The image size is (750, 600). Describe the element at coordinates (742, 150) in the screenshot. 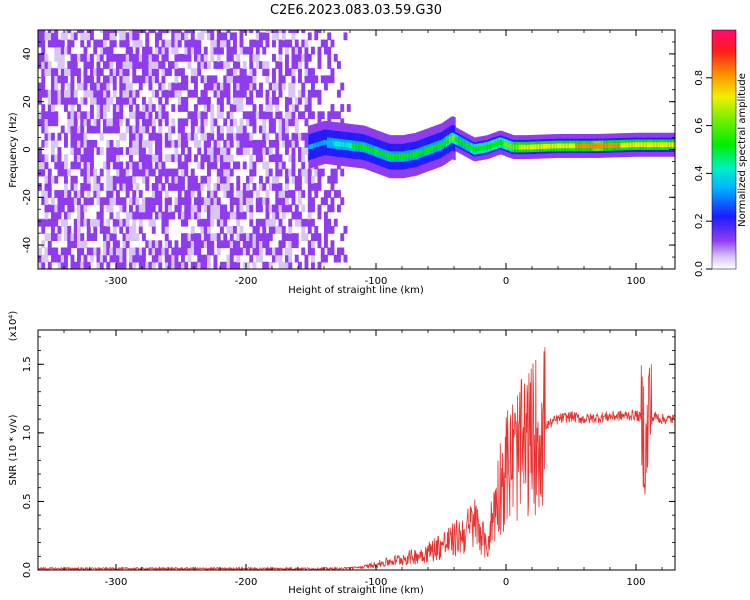

I see `colorbar-label: Normalized spectral amplitude` at that location.